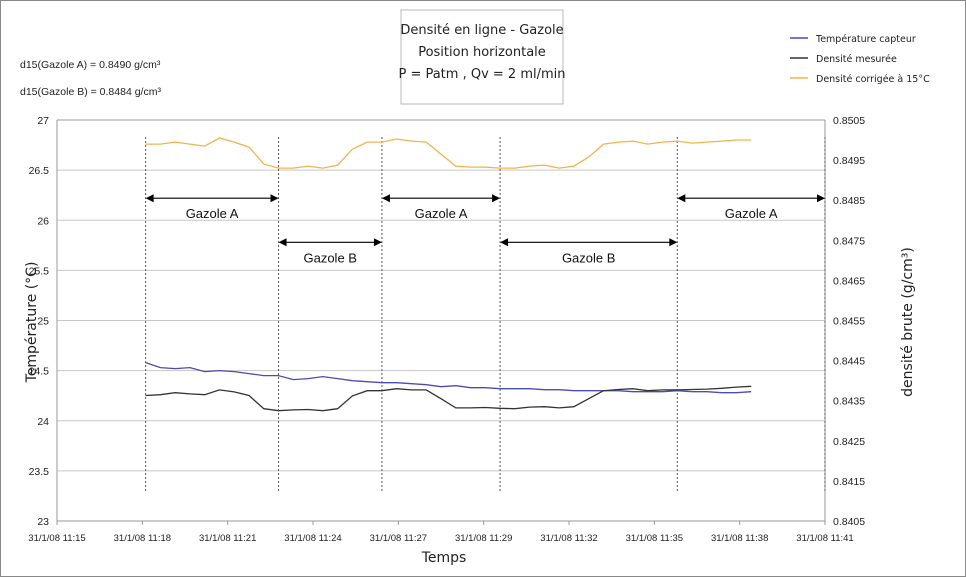 The image size is (966, 577). I want to click on y-tick-label-right: 0.8415, so click(849, 482).